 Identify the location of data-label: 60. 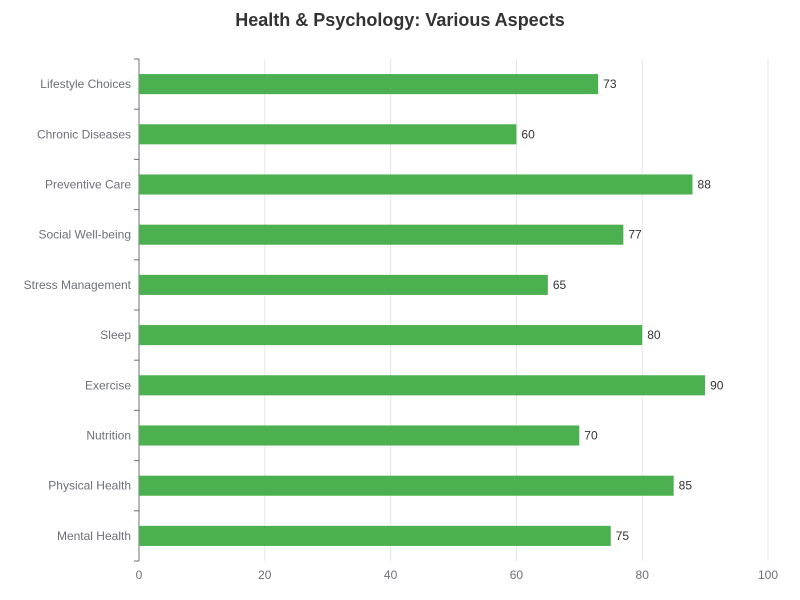
(528, 134).